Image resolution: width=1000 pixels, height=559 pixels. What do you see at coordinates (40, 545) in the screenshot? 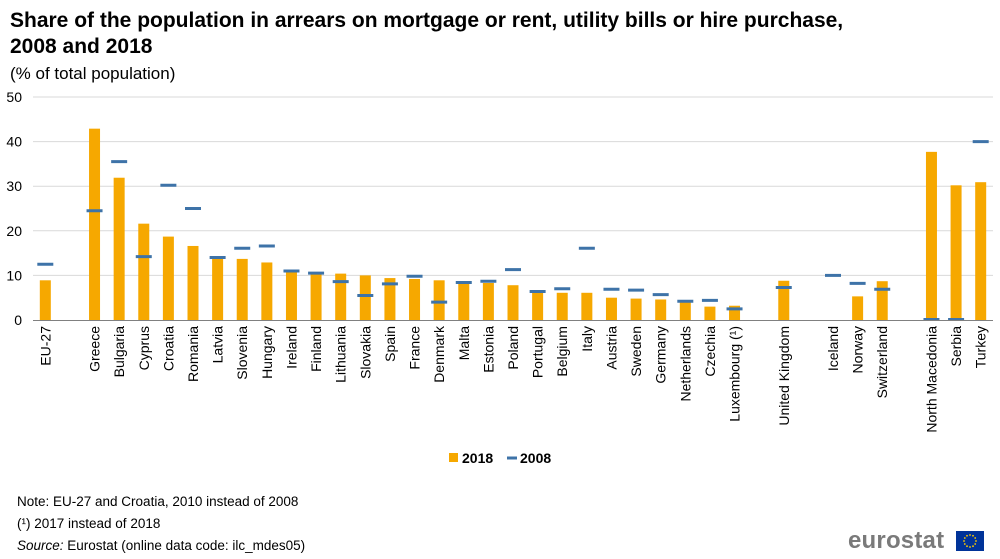
I see `source-label: Source:` at bounding box center [40, 545].